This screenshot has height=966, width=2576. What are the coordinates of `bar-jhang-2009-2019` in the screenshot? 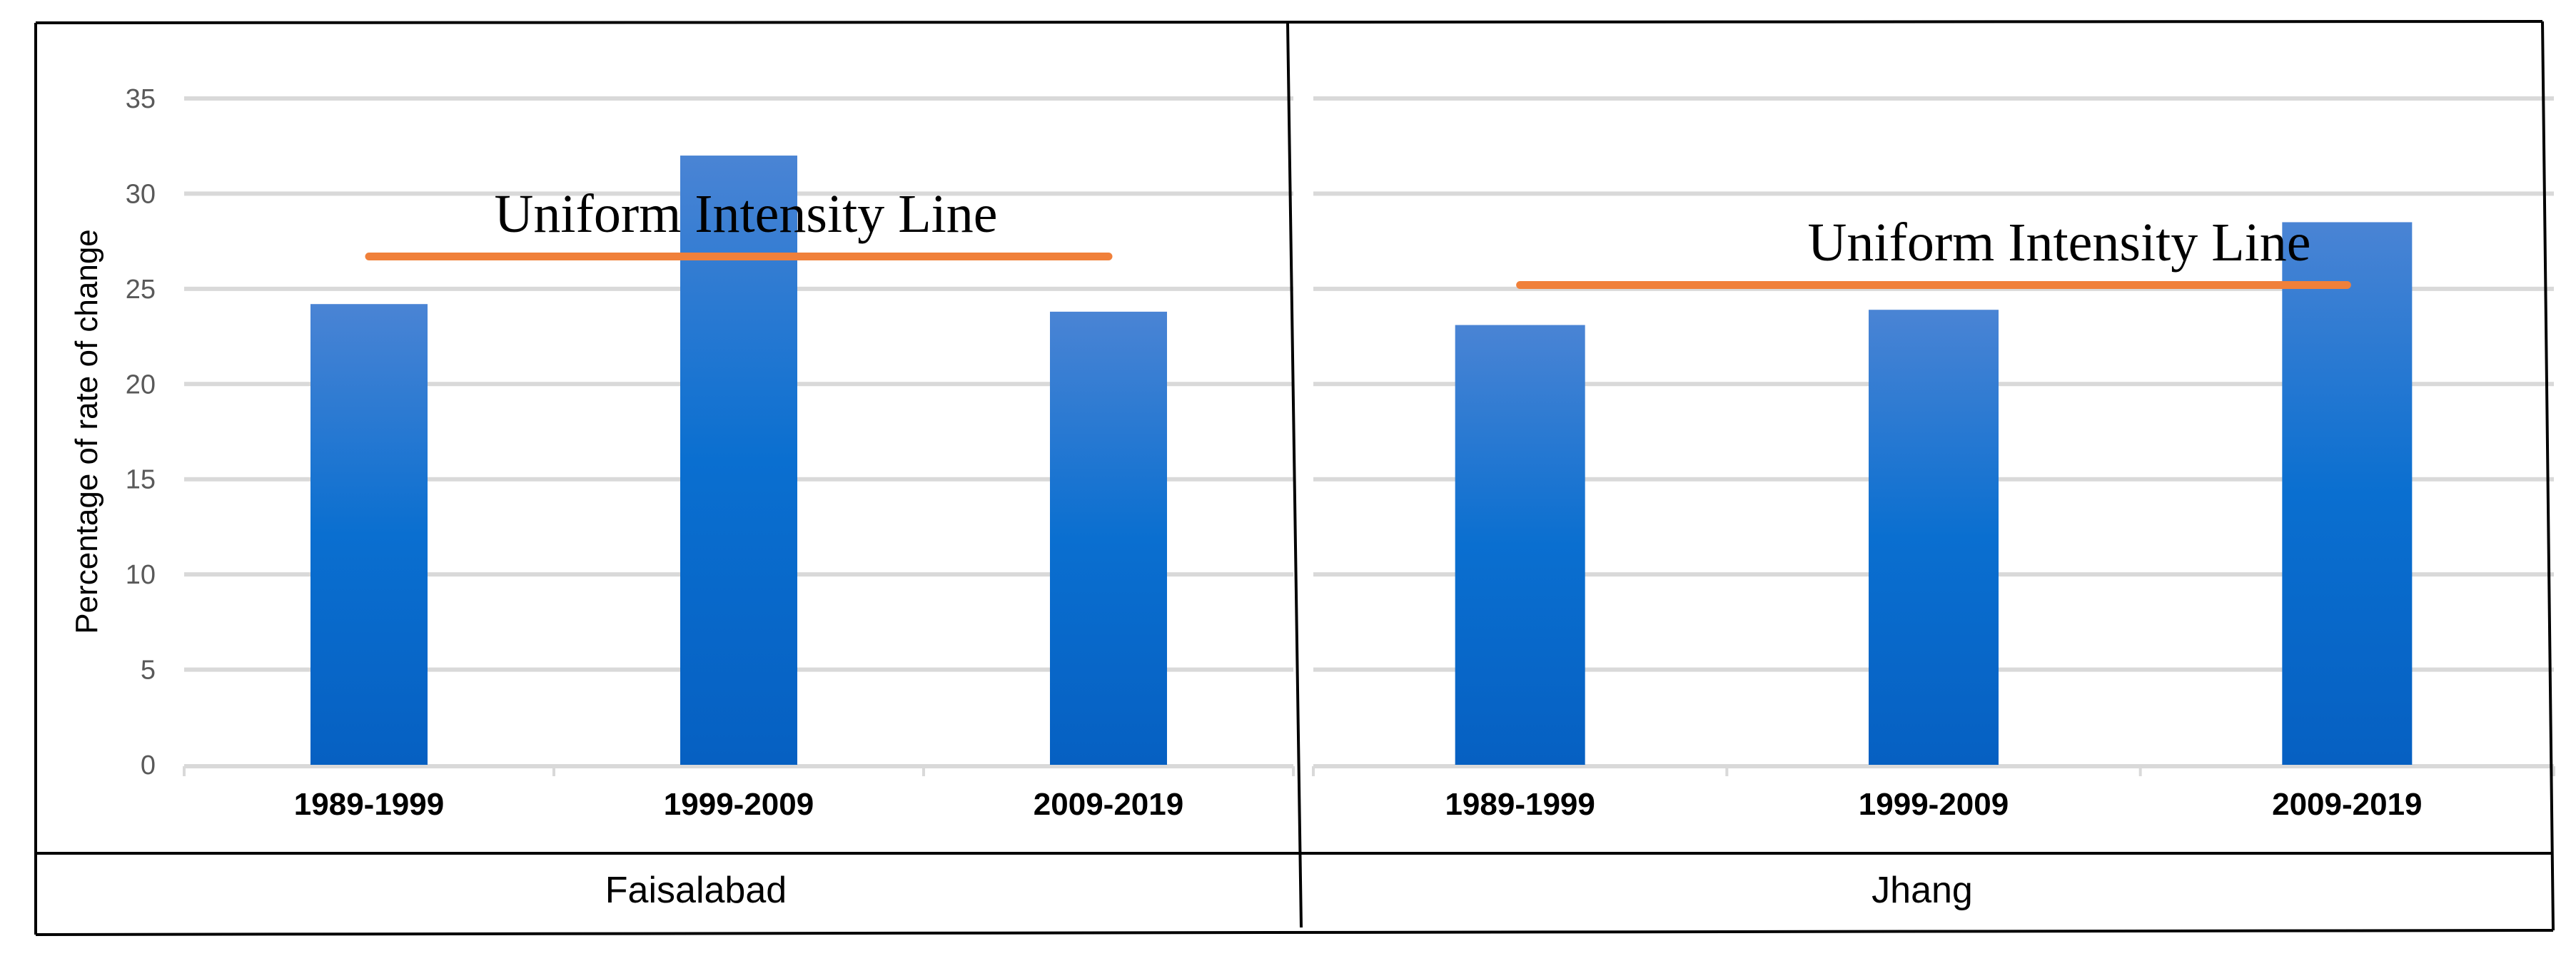 It's located at (2347, 493).